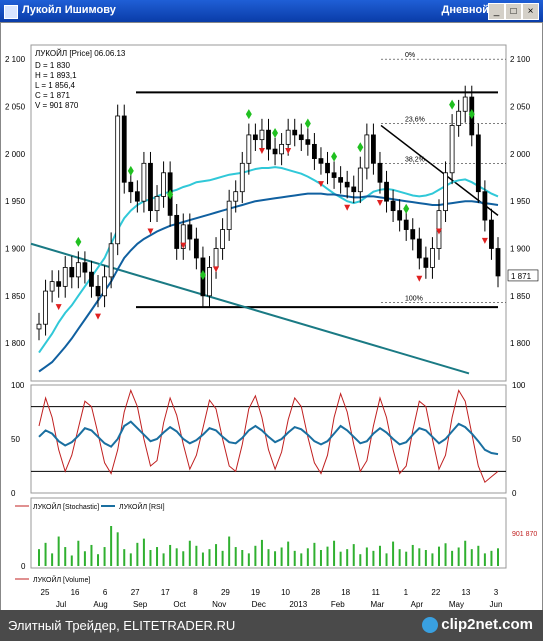  Describe the element at coordinates (415, 159) in the screenshot. I see `fib-level-label: 38,2%` at that location.